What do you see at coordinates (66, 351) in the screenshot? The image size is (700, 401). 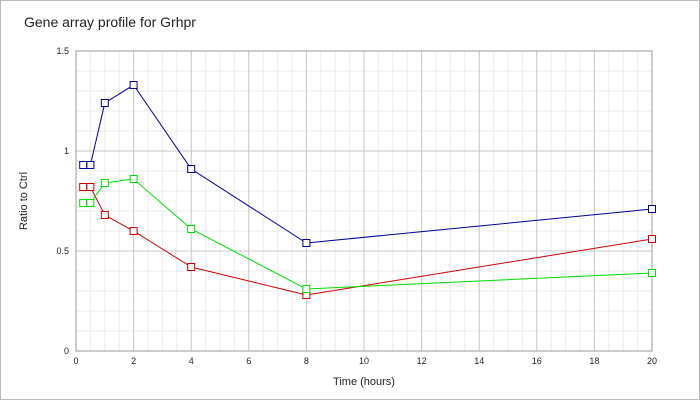 I see `y-tick-label: 0` at bounding box center [66, 351].